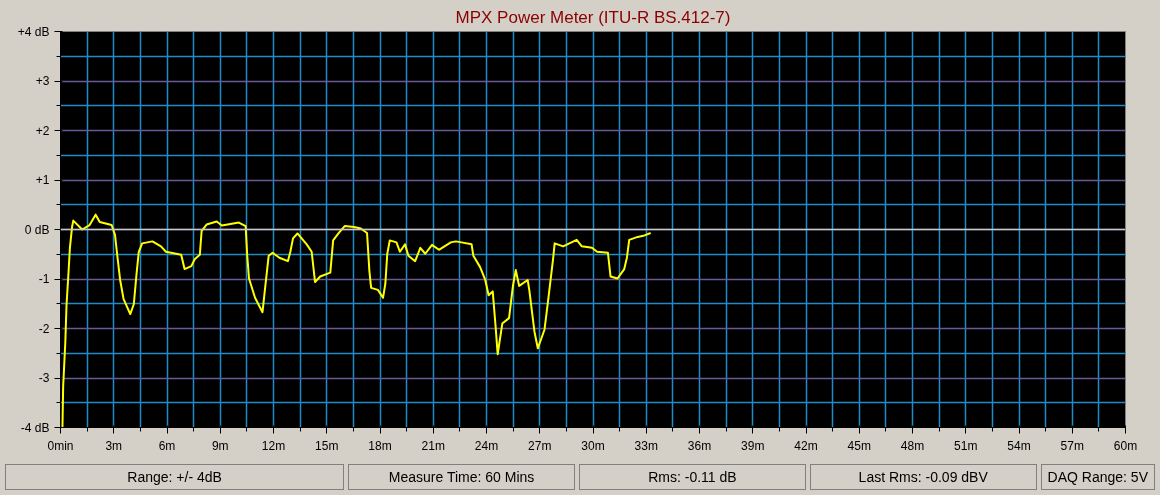 This screenshot has height=495, width=1160. What do you see at coordinates (44, 328) in the screenshot?
I see `y-tick-label: -2` at bounding box center [44, 328].